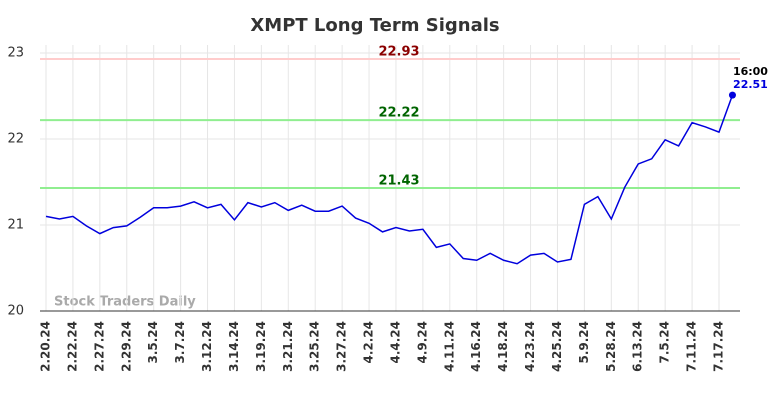 This screenshot has width=784, height=402. What do you see at coordinates (126, 346) in the screenshot?
I see `x-tick-label: 2.29.24` at bounding box center [126, 346].